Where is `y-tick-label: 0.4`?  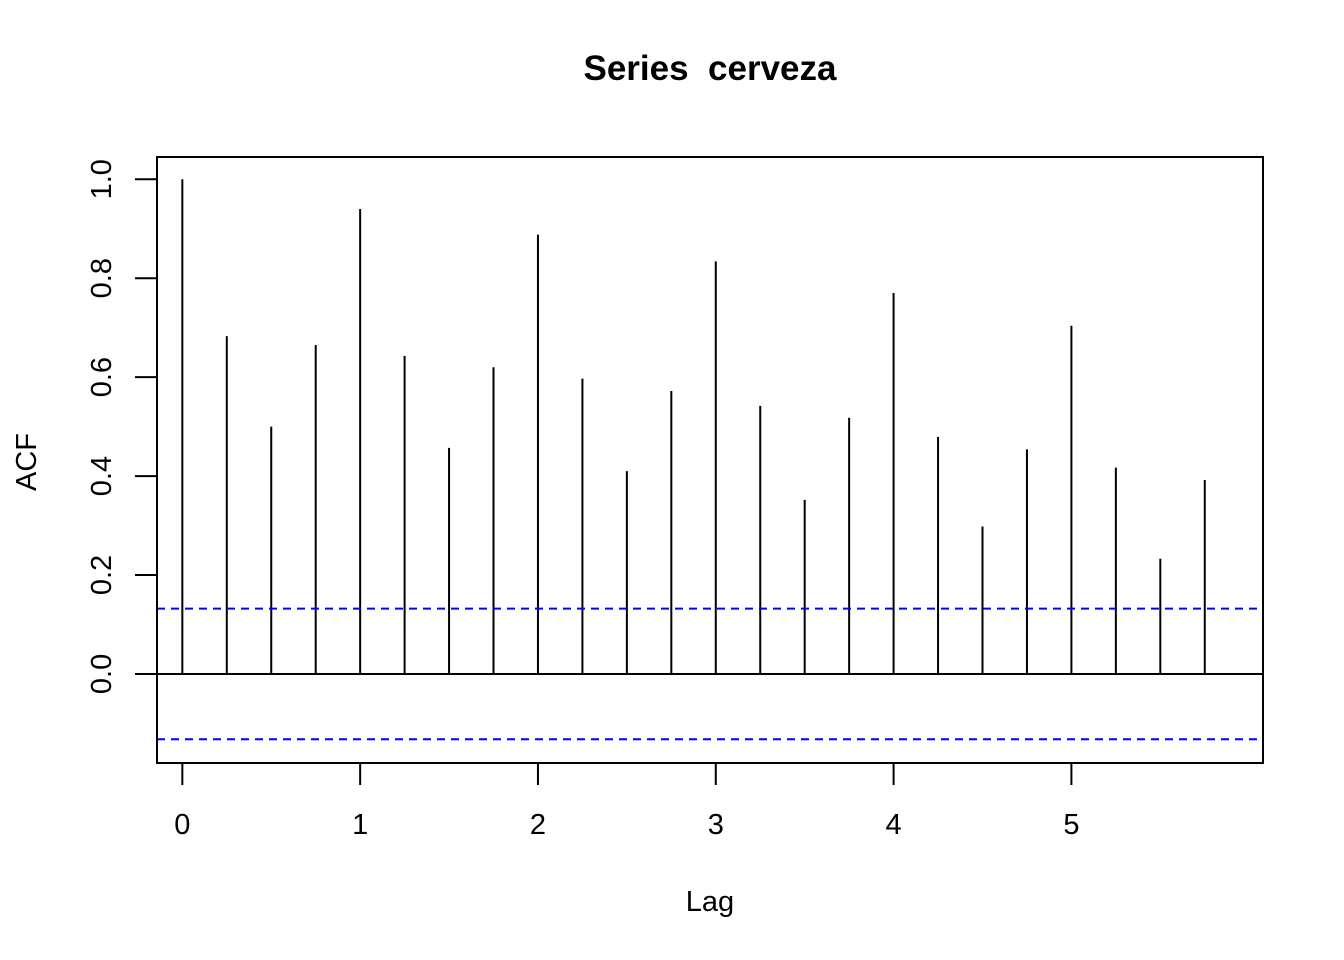
y-tick-label: 0.4 is located at coordinates (102, 476).